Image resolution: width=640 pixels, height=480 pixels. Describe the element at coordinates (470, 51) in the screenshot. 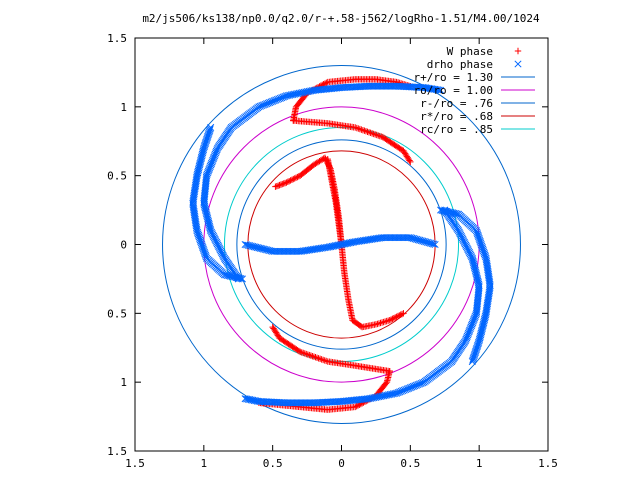

I see `legend-label: W phase` at that location.